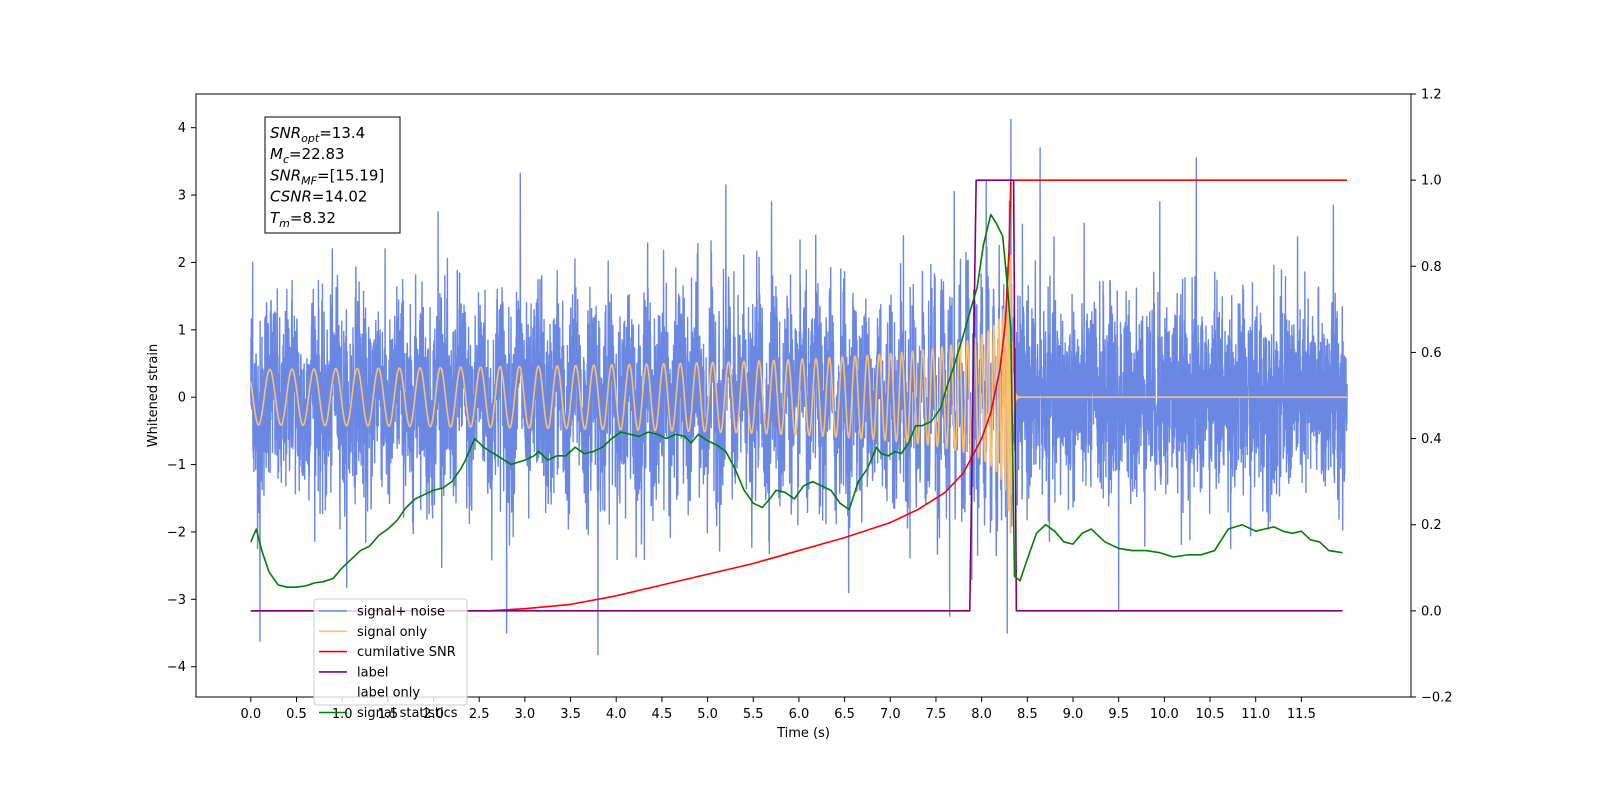 Image resolution: width=1600 pixels, height=804 pixels. Describe the element at coordinates (182, 128) in the screenshot. I see `y-tick-label: 4` at that location.